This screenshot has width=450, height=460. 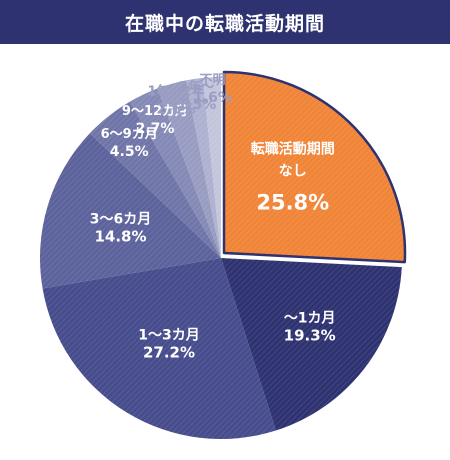 I want to click on pie-label-2: 1～3カ月 27.2%, so click(x=168, y=344).